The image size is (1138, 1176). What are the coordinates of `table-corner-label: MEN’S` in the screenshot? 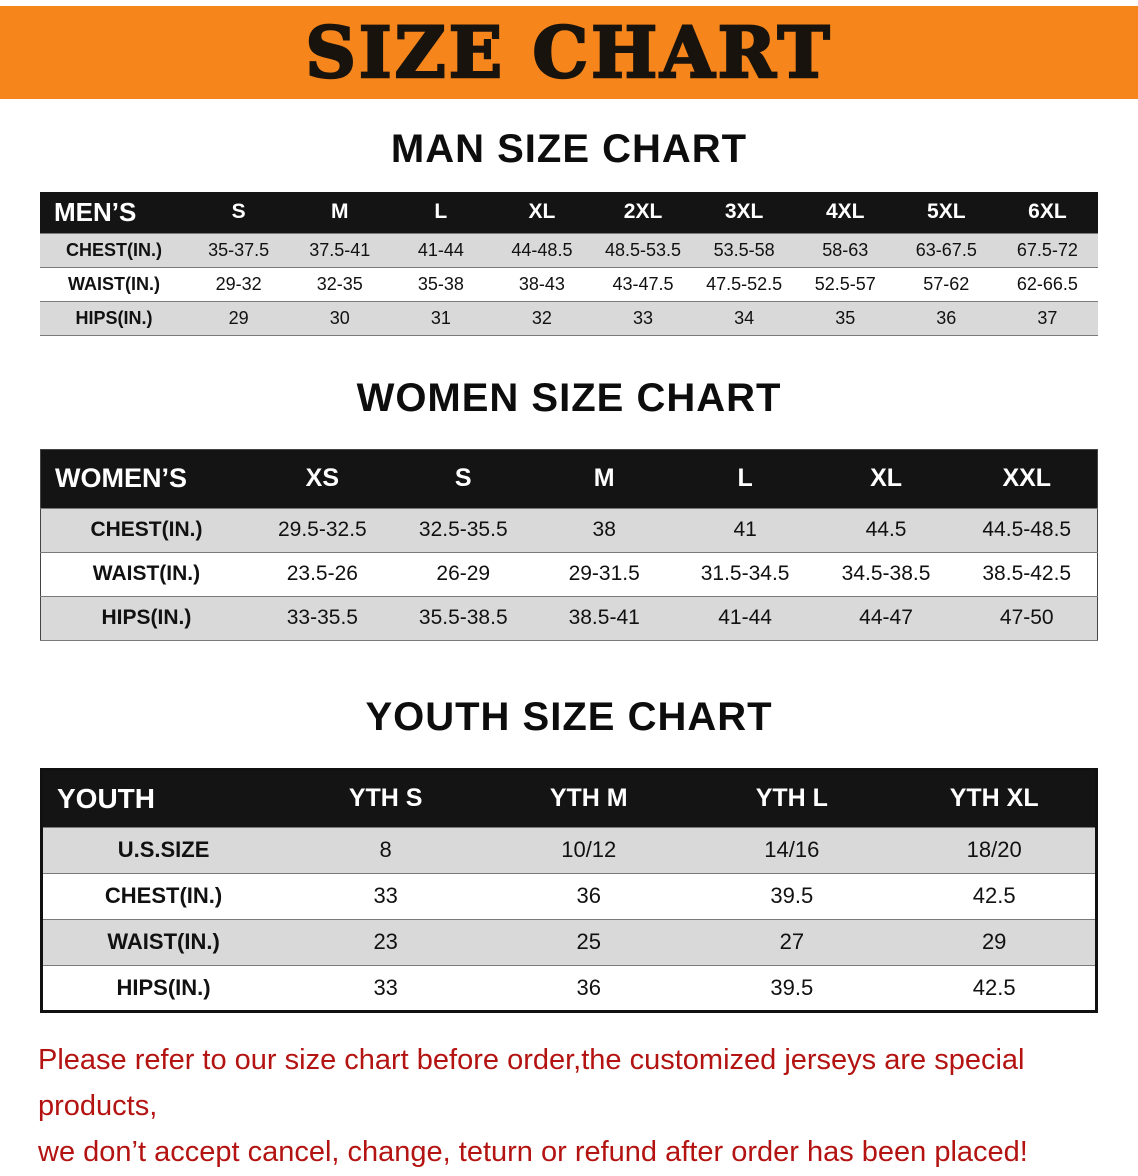 It's located at (114, 212).